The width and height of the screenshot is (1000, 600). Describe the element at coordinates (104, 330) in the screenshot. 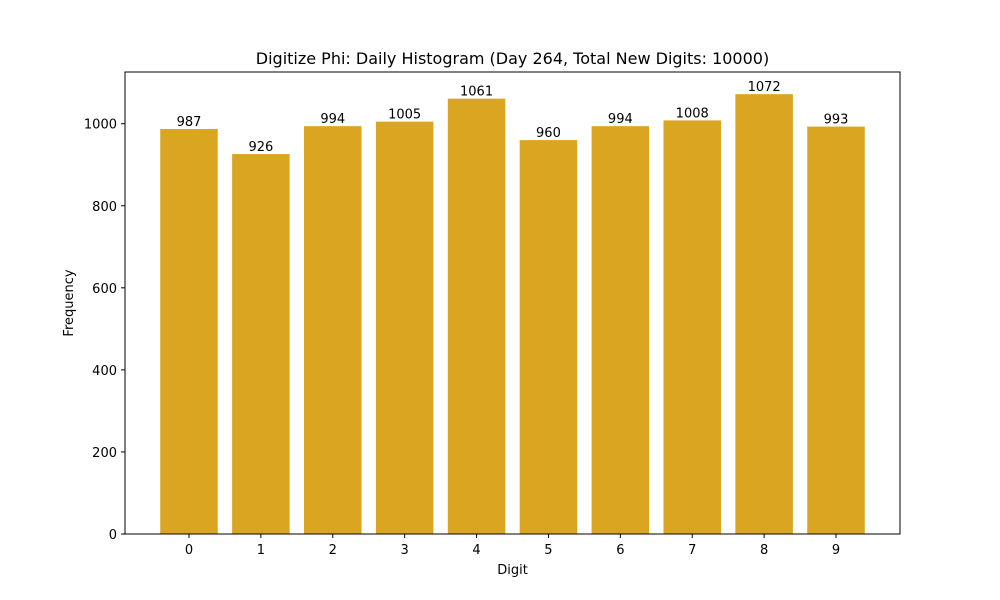

I see `y-axis: 0 200 400 600 800 1000` at that location.